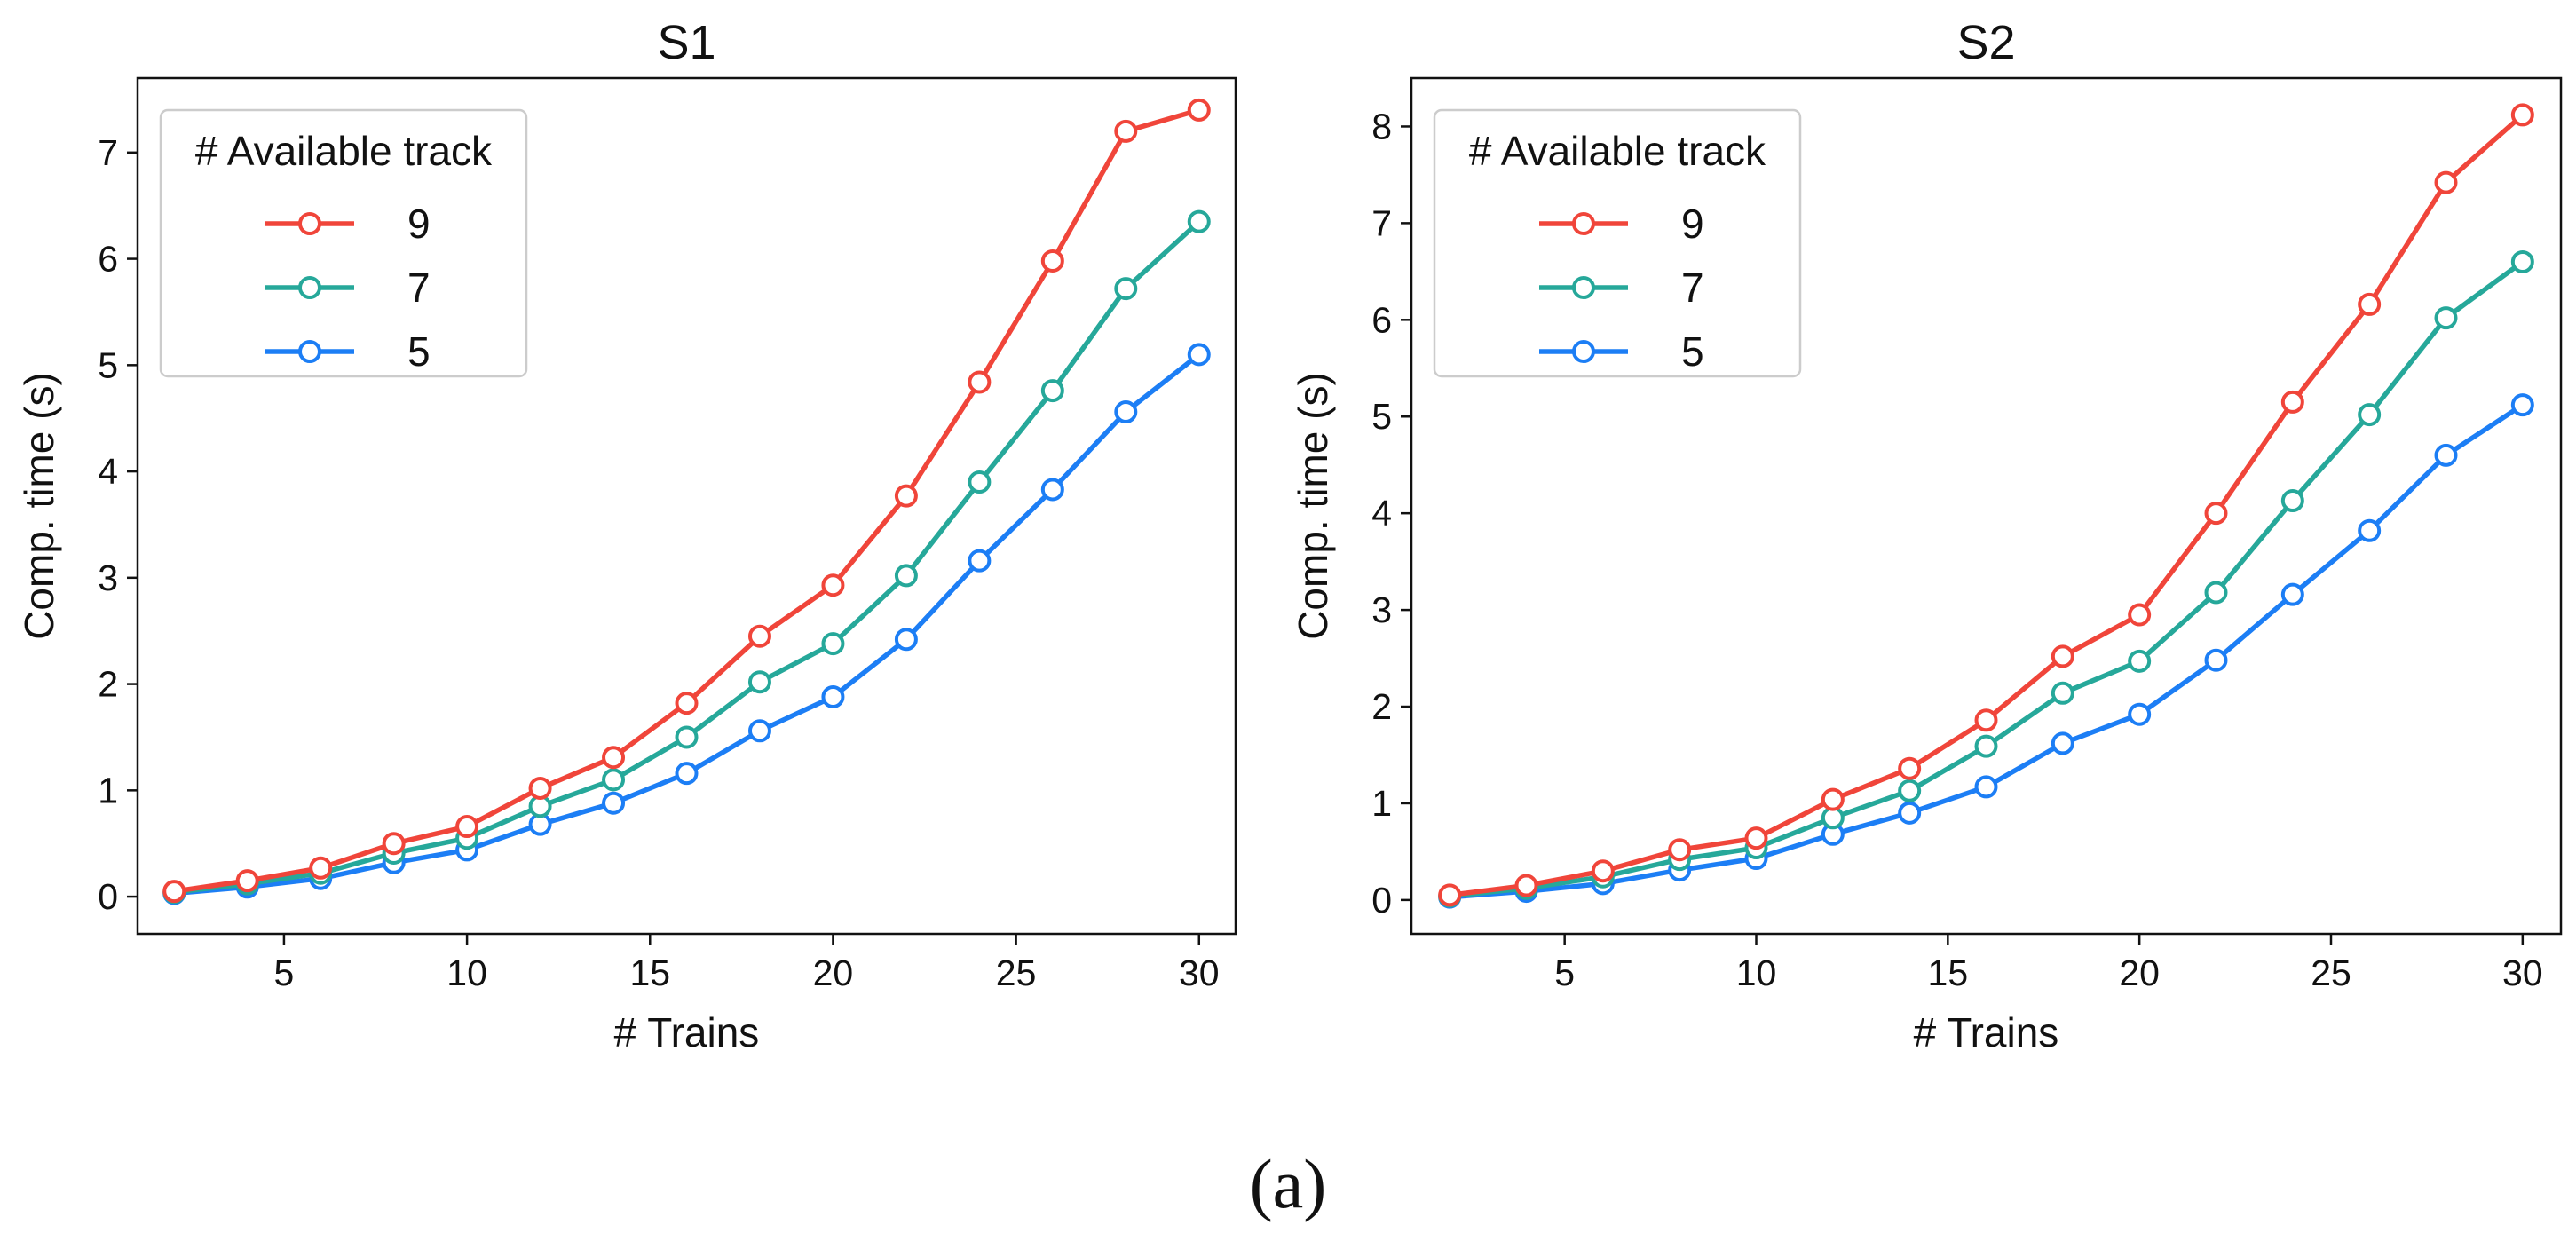 This screenshot has width=2576, height=1249. Describe the element at coordinates (687, 1032) in the screenshot. I see `x-axis-label: # Trains` at that location.